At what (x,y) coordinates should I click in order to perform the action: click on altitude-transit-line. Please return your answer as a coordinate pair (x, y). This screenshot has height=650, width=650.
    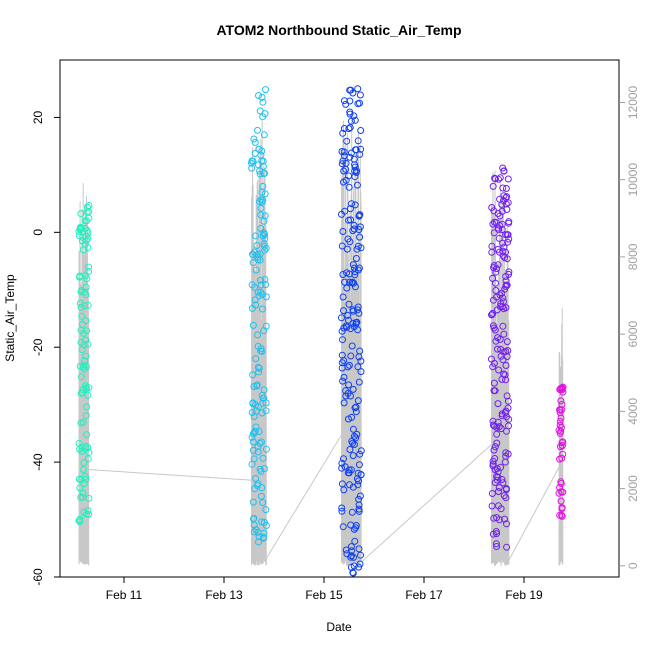
    Looking at the image, I should click on (534, 513).